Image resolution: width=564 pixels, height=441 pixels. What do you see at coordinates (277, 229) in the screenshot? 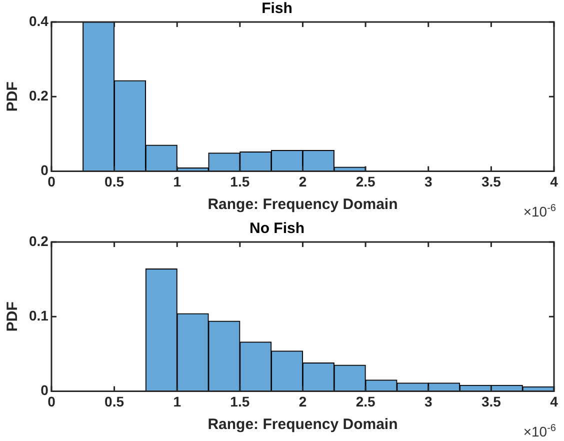
I see `chart-title: No Fish` at bounding box center [277, 229].